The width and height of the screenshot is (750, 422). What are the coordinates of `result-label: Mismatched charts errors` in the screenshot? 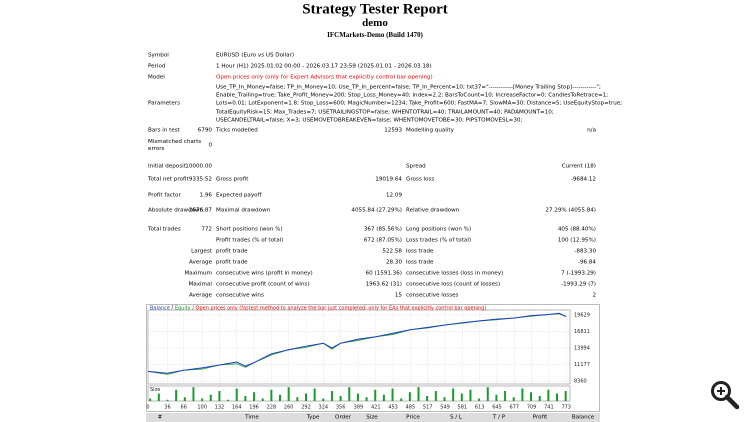 It's located at (175, 145).